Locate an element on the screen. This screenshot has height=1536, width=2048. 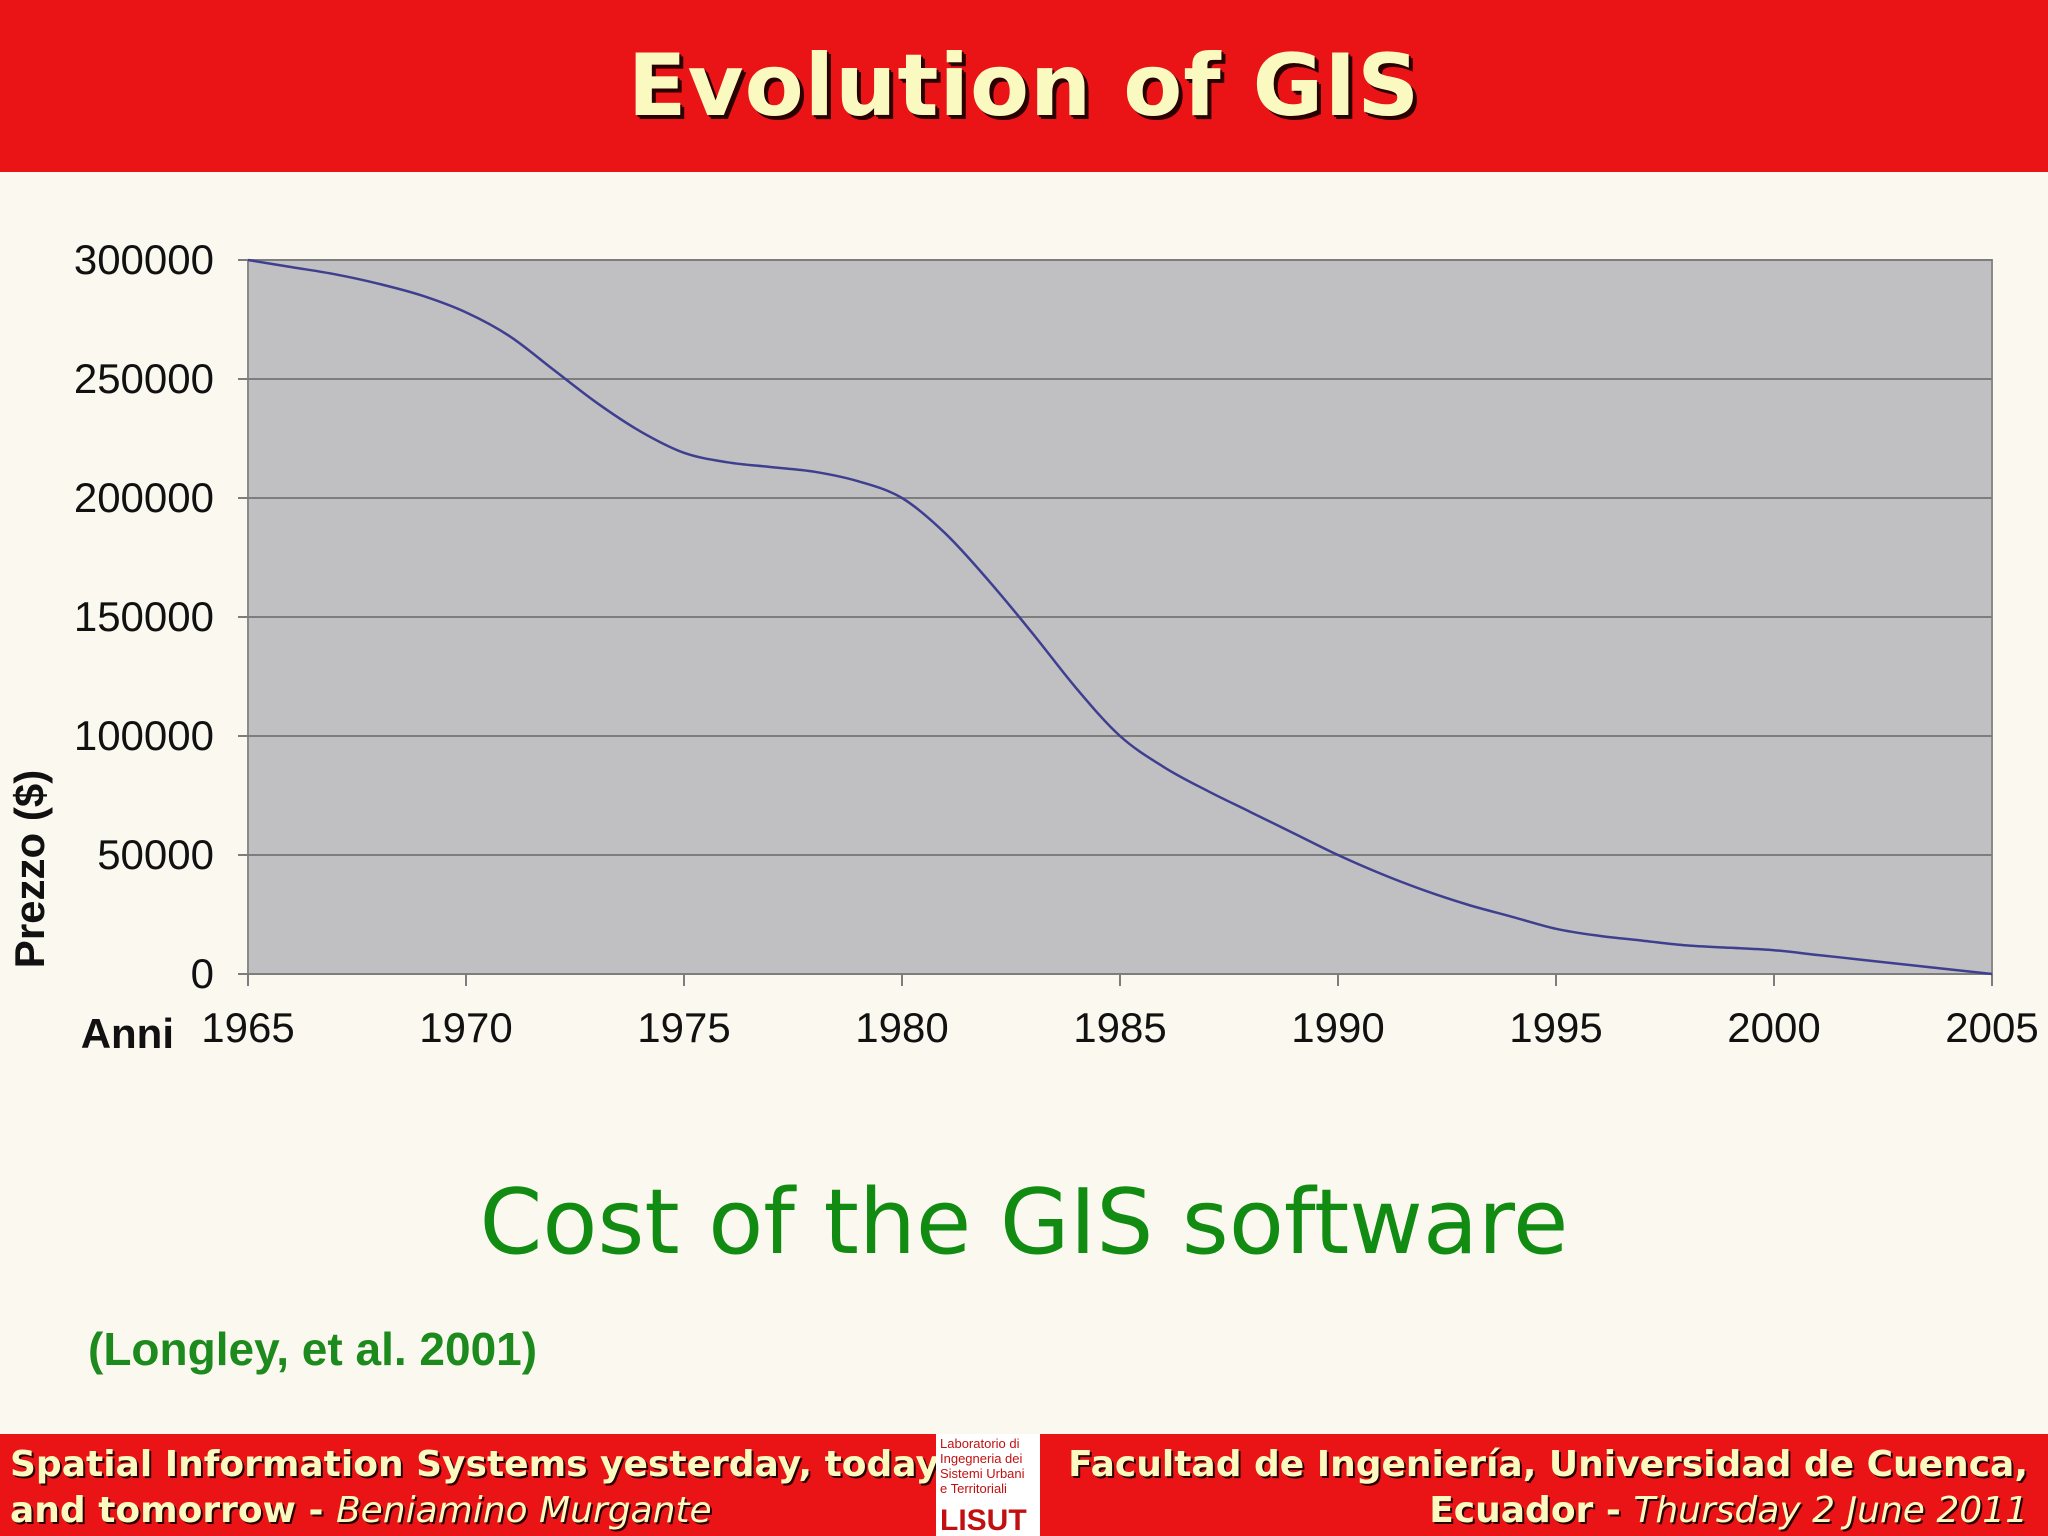
logo-line: Ingegneria dei is located at coordinates (981, 1458).